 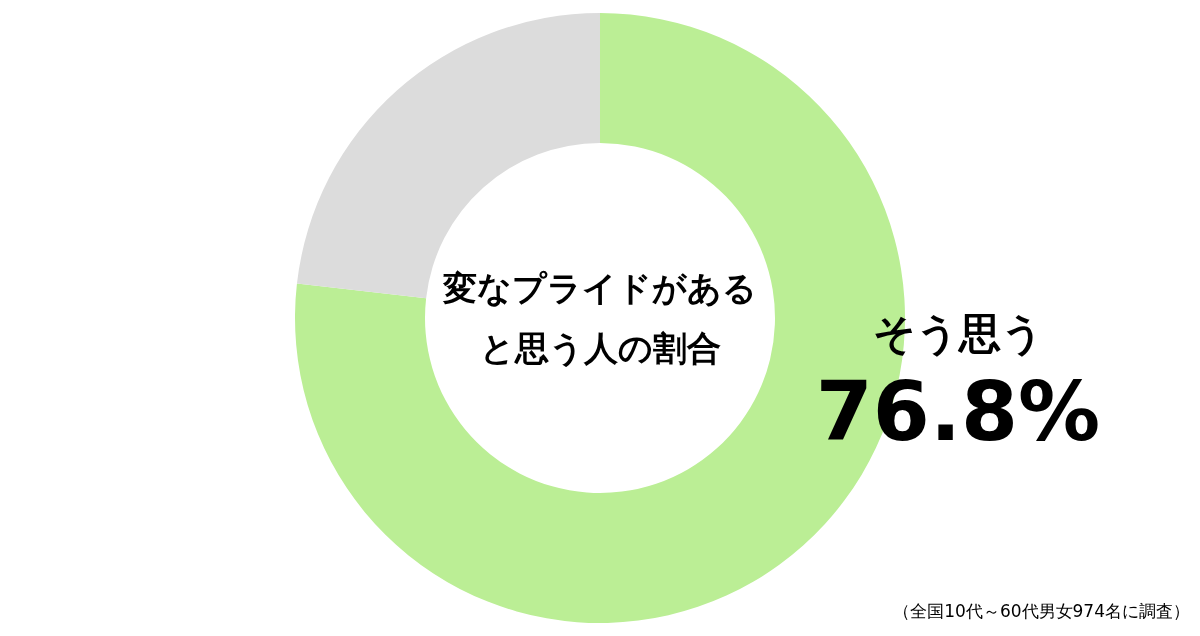 I want to click on text: と思う人の割合, so click(x=600, y=348).